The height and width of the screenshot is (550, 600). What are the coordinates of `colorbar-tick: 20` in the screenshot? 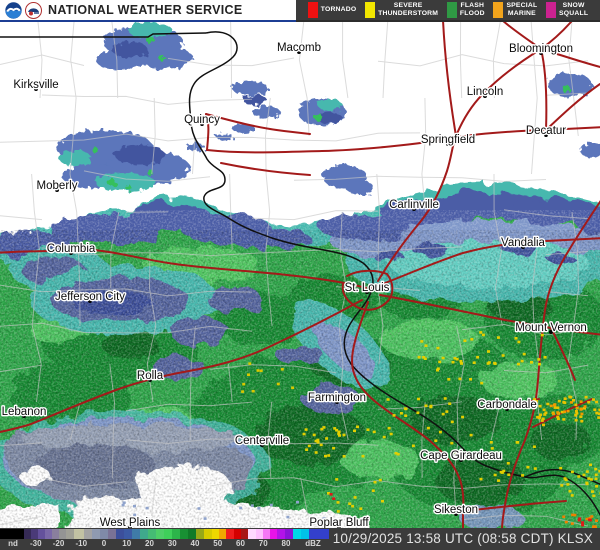 It's located at (149, 543).